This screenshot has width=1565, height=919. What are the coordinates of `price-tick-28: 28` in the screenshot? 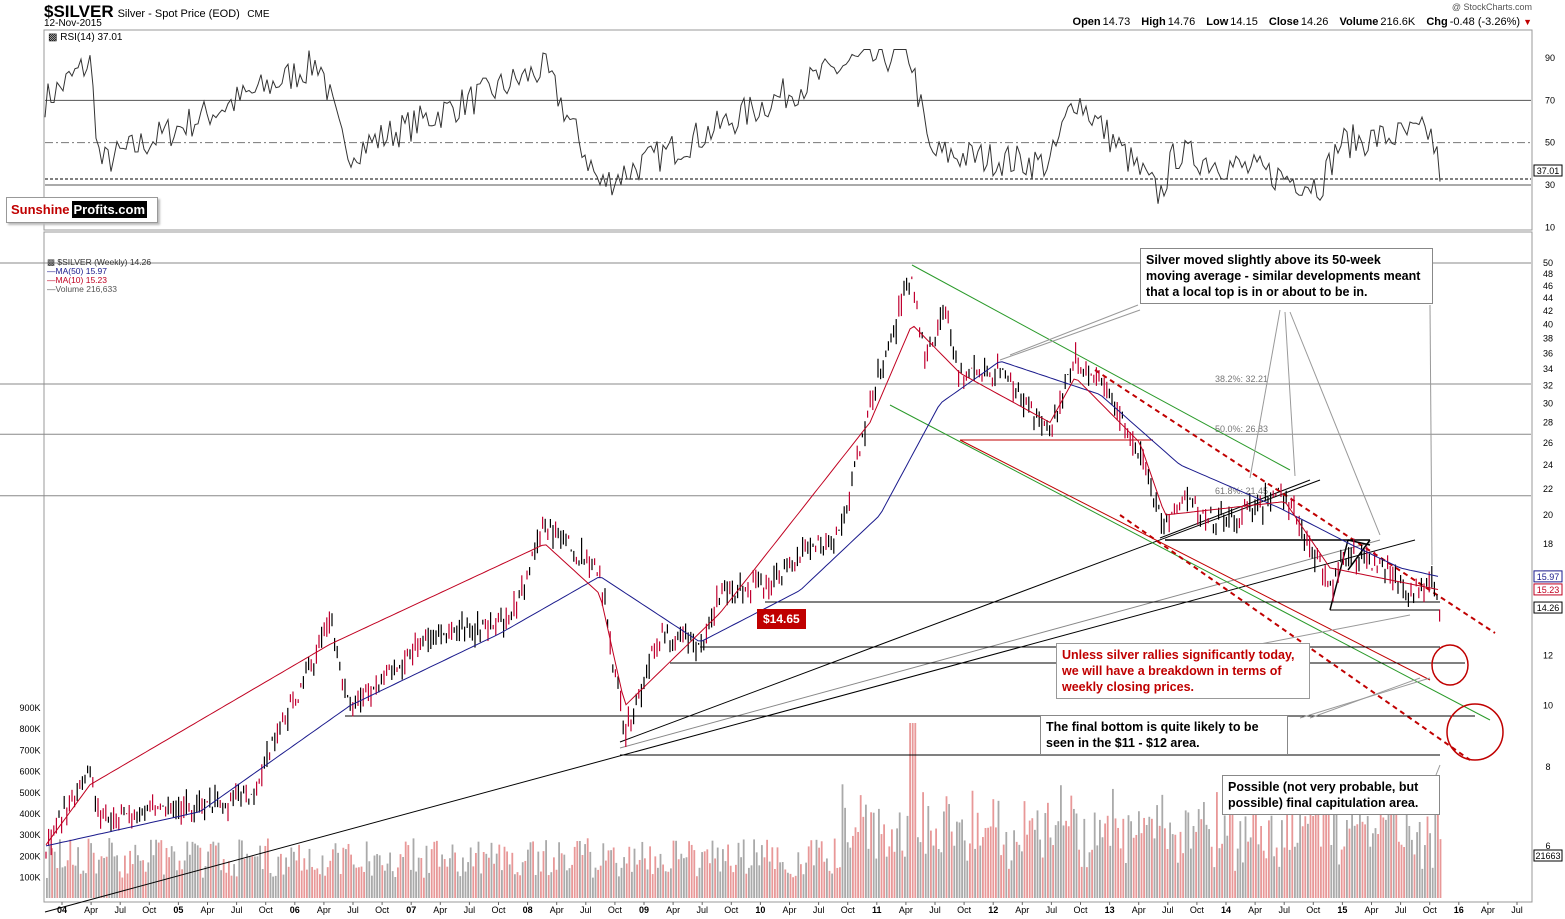 It's located at (1548, 422).